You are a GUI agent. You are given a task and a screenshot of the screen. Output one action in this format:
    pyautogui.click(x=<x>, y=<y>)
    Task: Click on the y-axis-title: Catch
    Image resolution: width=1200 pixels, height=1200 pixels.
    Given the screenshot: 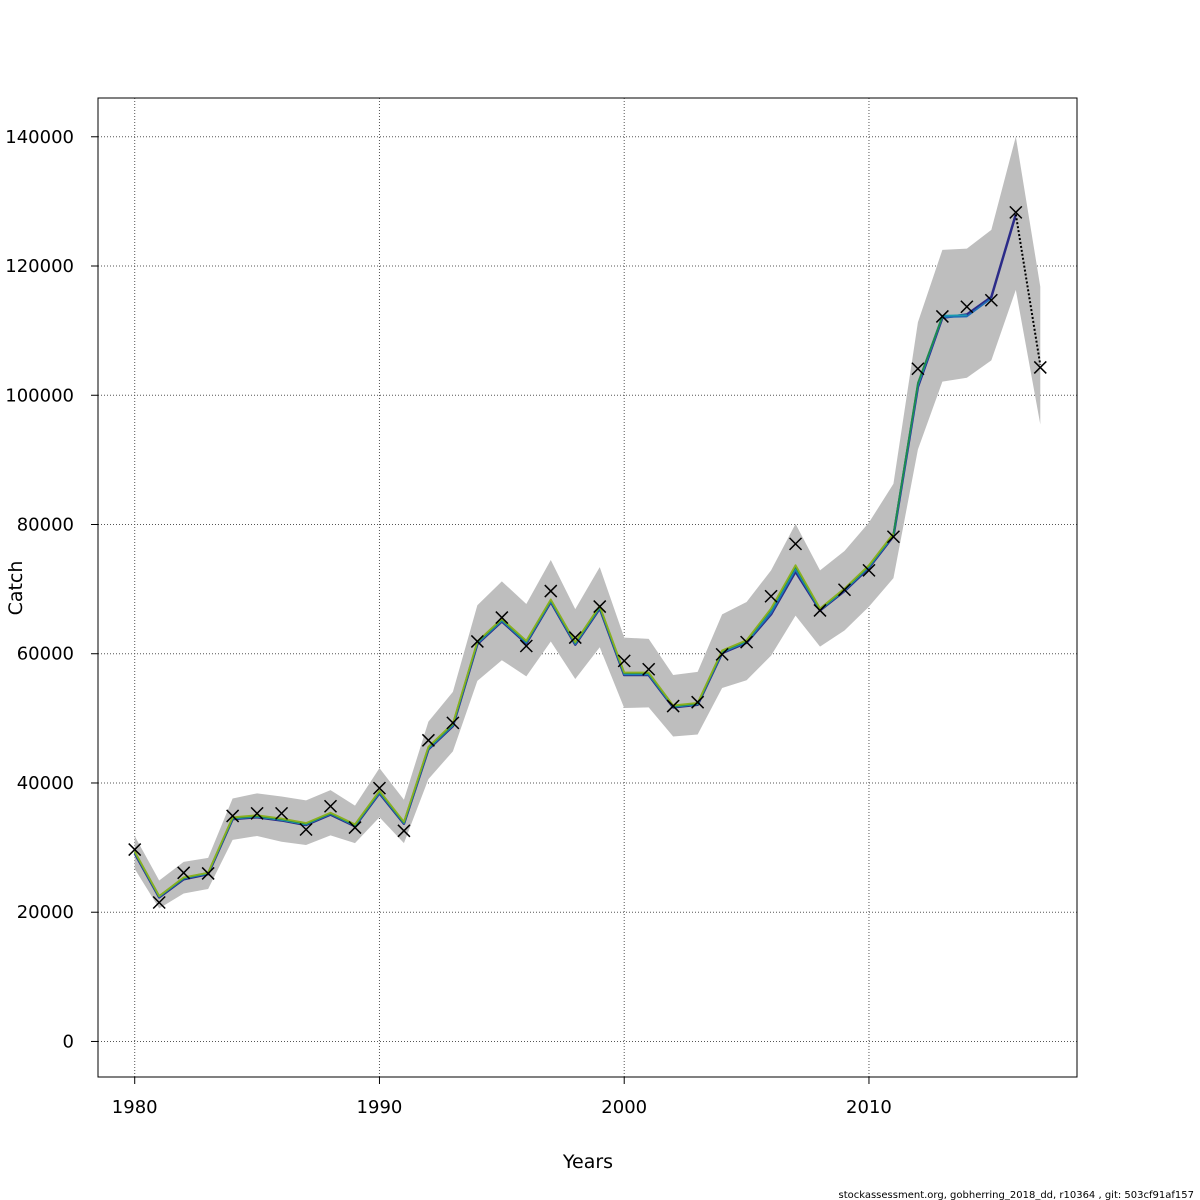 What is the action you would take?
    pyautogui.click(x=16, y=588)
    